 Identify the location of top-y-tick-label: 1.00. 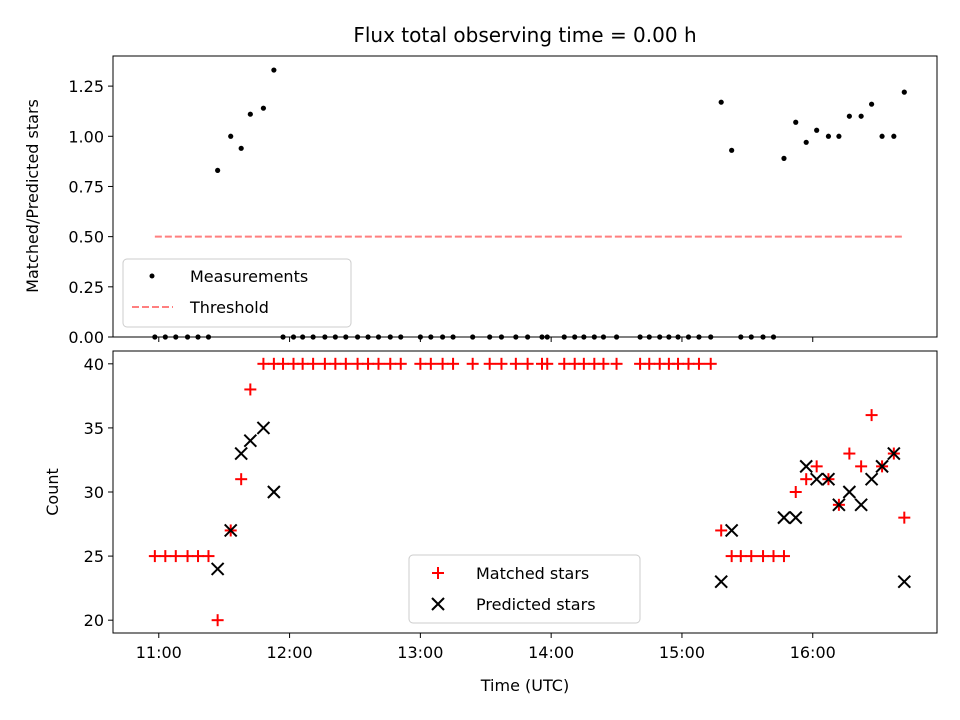
(86, 136).